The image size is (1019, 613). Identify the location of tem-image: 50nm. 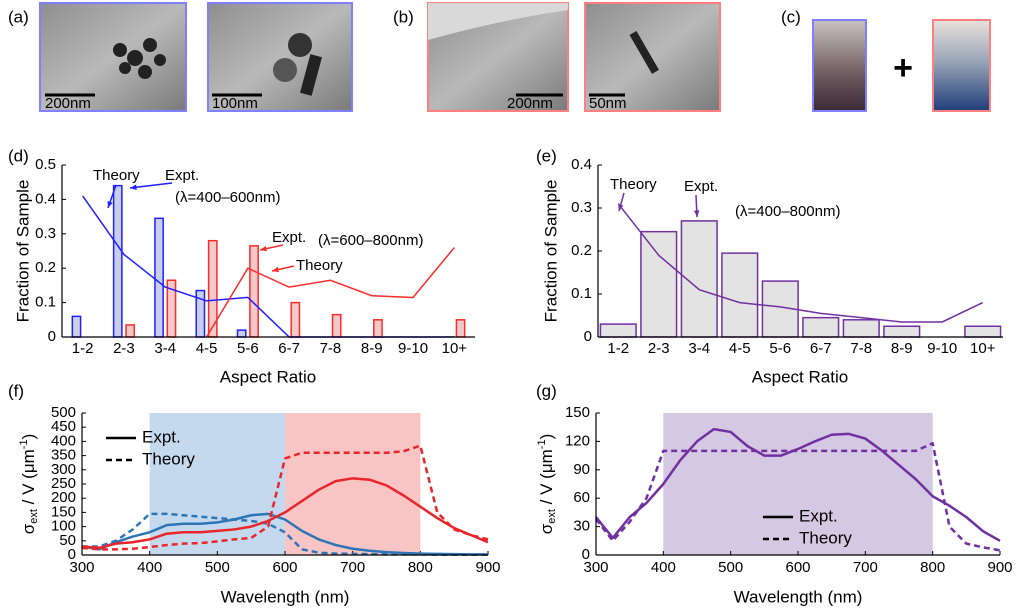
(652, 57).